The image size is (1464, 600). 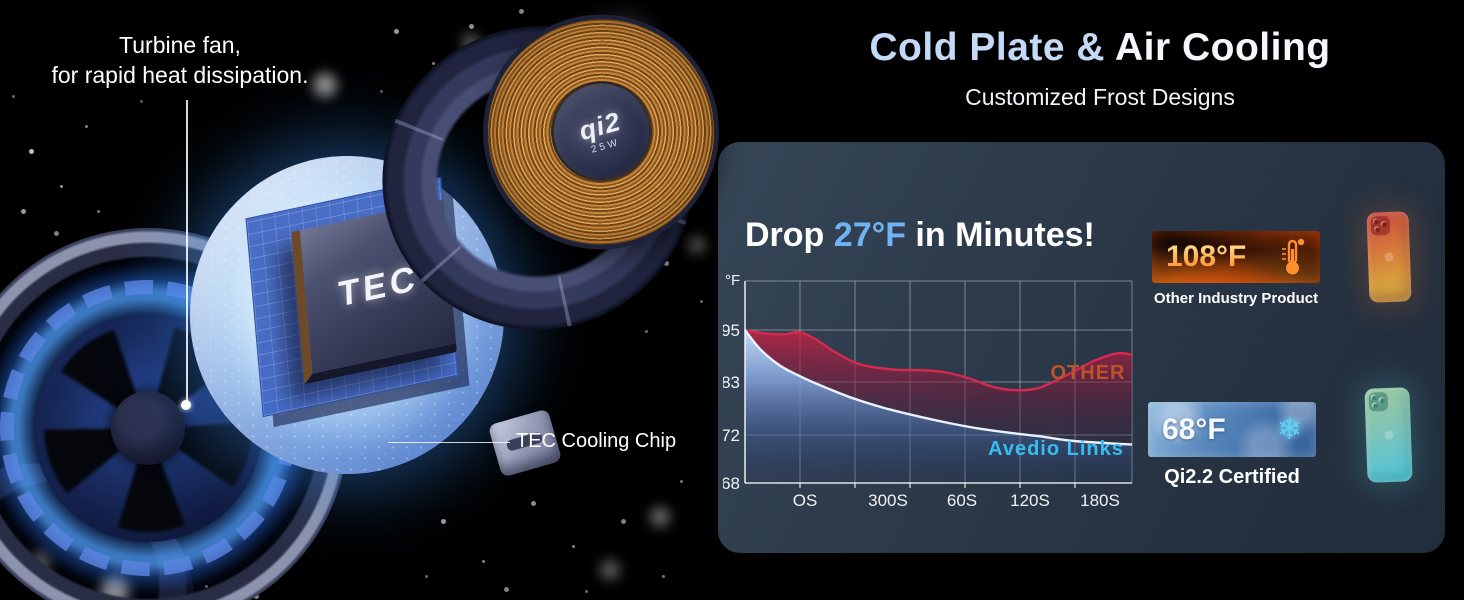 I want to click on background-glow-specks, so click(x=5, y=5).